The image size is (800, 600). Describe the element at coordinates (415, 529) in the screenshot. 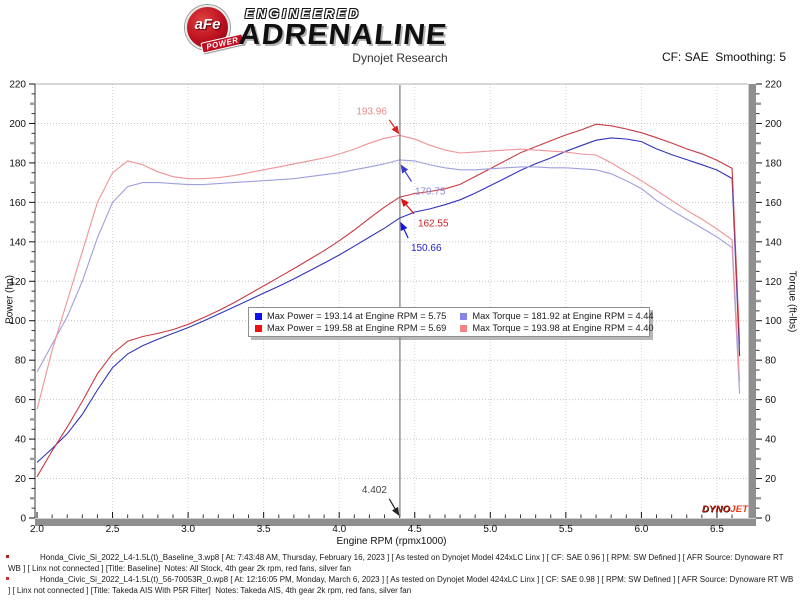

I see `svg-text: 4.5` at that location.